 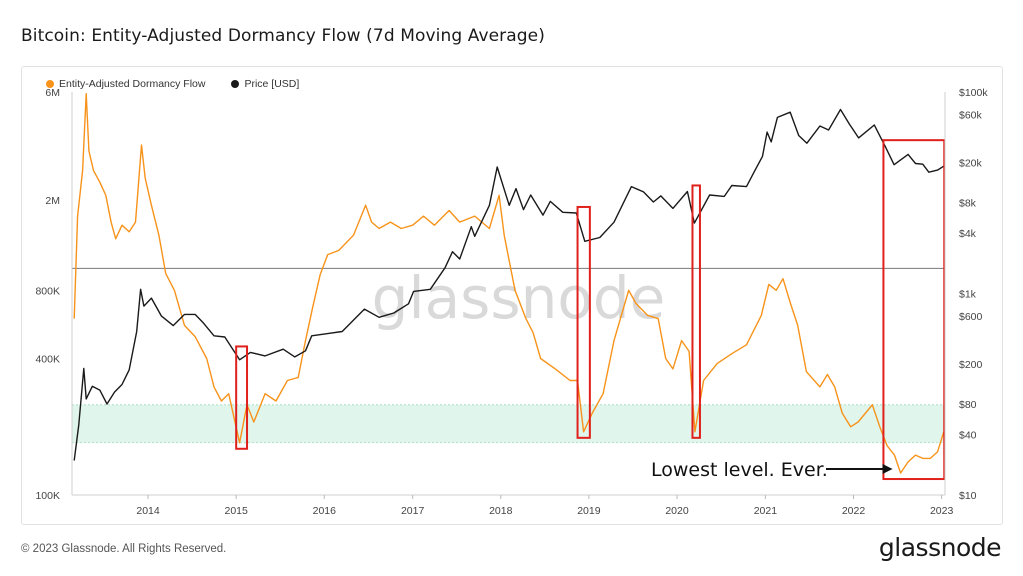 What do you see at coordinates (50, 84) in the screenshot?
I see `legend-dot-dormancy` at bounding box center [50, 84].